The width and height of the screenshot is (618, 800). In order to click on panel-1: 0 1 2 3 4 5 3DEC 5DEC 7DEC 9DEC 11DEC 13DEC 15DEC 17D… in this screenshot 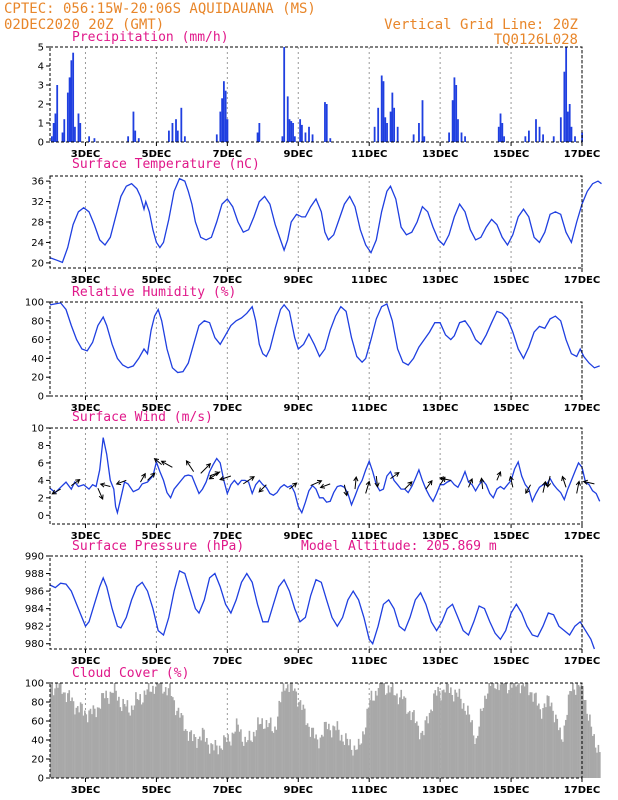, I will do `click(319, 95)`.